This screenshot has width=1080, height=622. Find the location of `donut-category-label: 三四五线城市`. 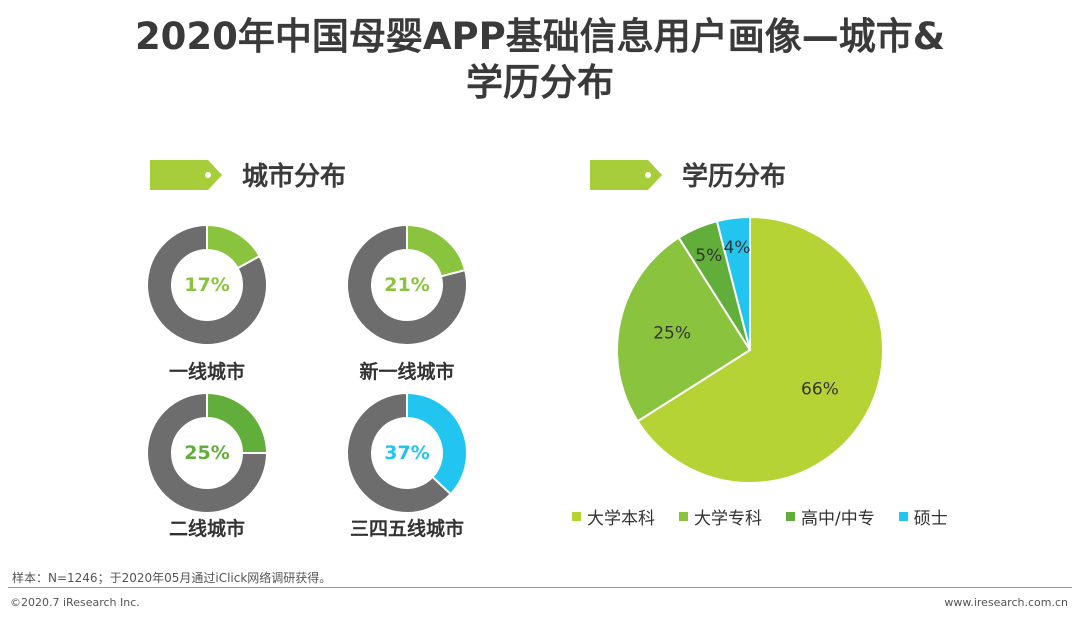

donut-category-label: 三四五线城市 is located at coordinates (406, 529).